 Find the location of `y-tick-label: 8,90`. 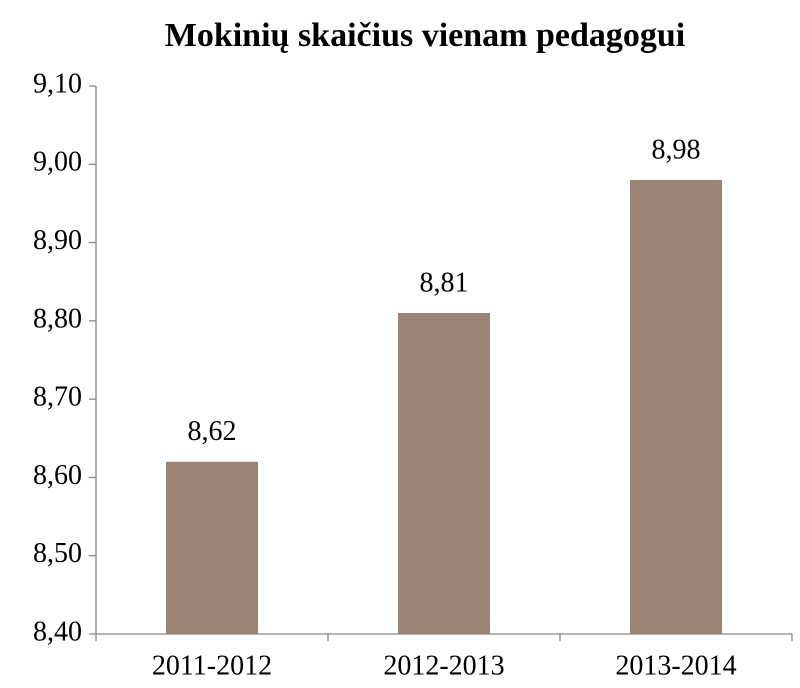

y-tick-label: 8,90 is located at coordinates (57, 240).